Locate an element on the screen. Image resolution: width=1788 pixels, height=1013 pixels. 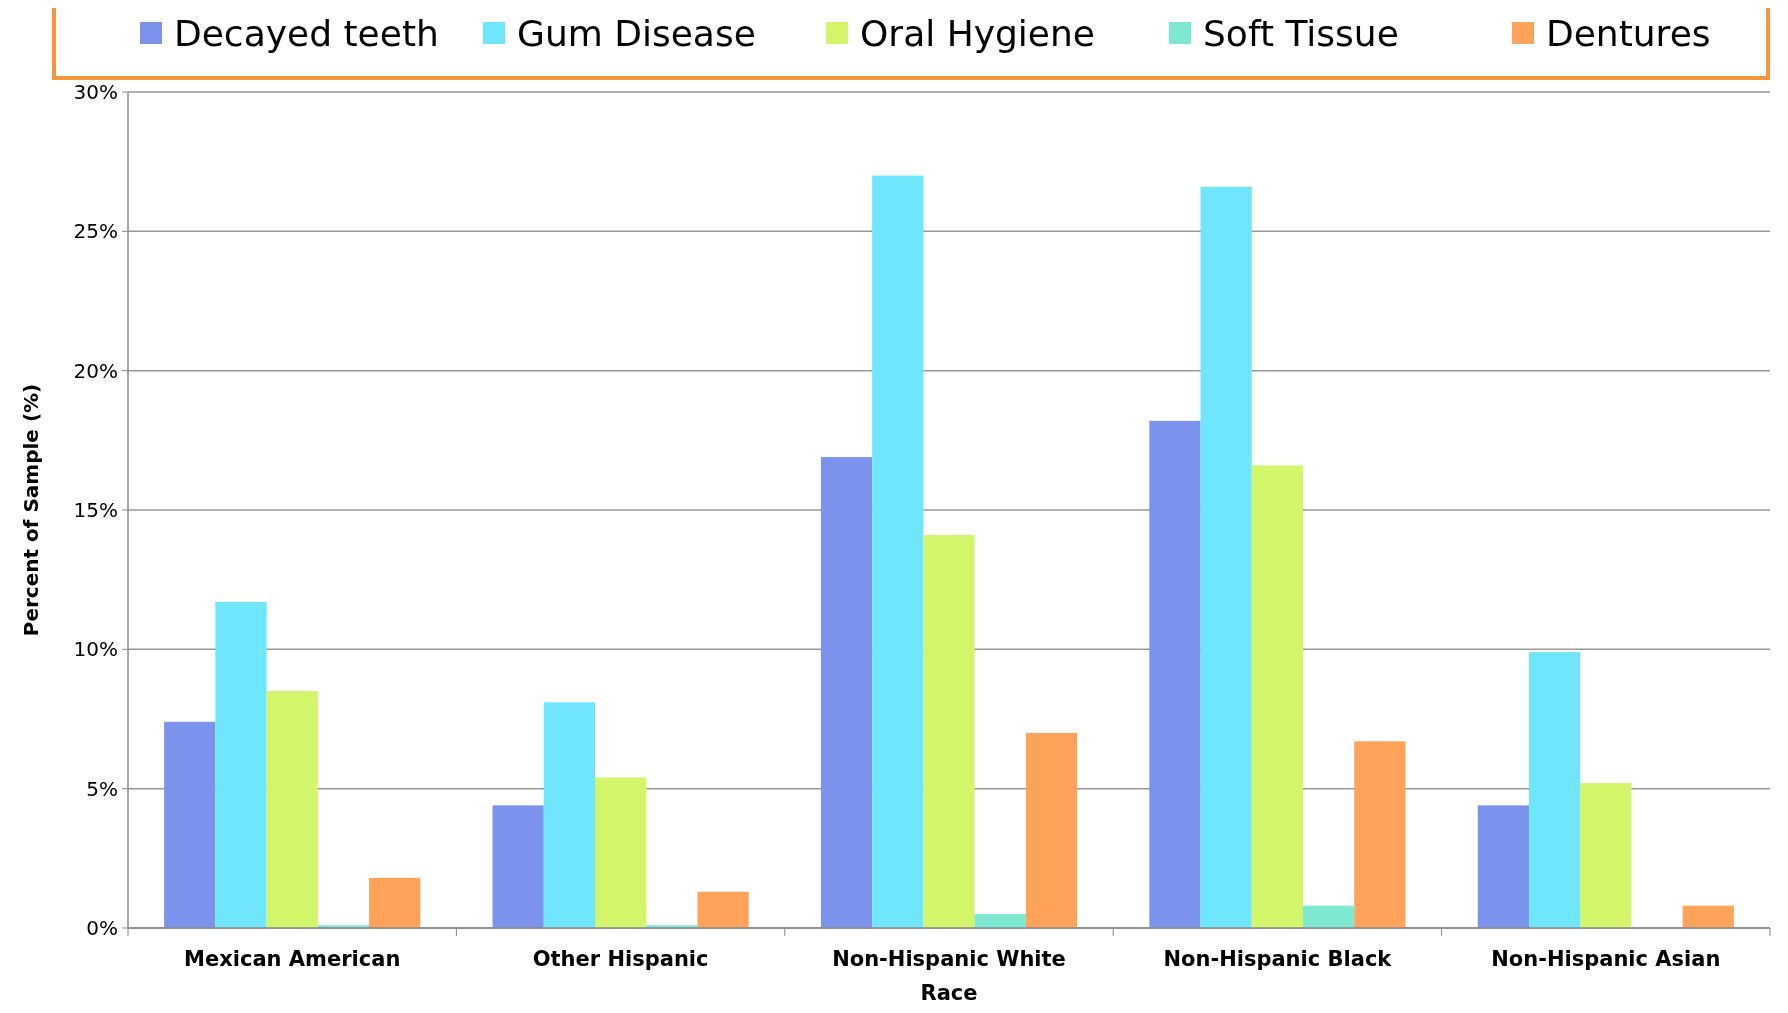
x-axis-title: Race is located at coordinates (949, 993).